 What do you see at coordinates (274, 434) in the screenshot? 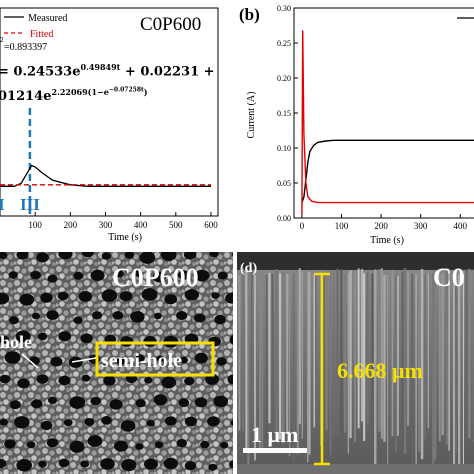
I see `scale-bar-label: 1 μm` at bounding box center [274, 434].